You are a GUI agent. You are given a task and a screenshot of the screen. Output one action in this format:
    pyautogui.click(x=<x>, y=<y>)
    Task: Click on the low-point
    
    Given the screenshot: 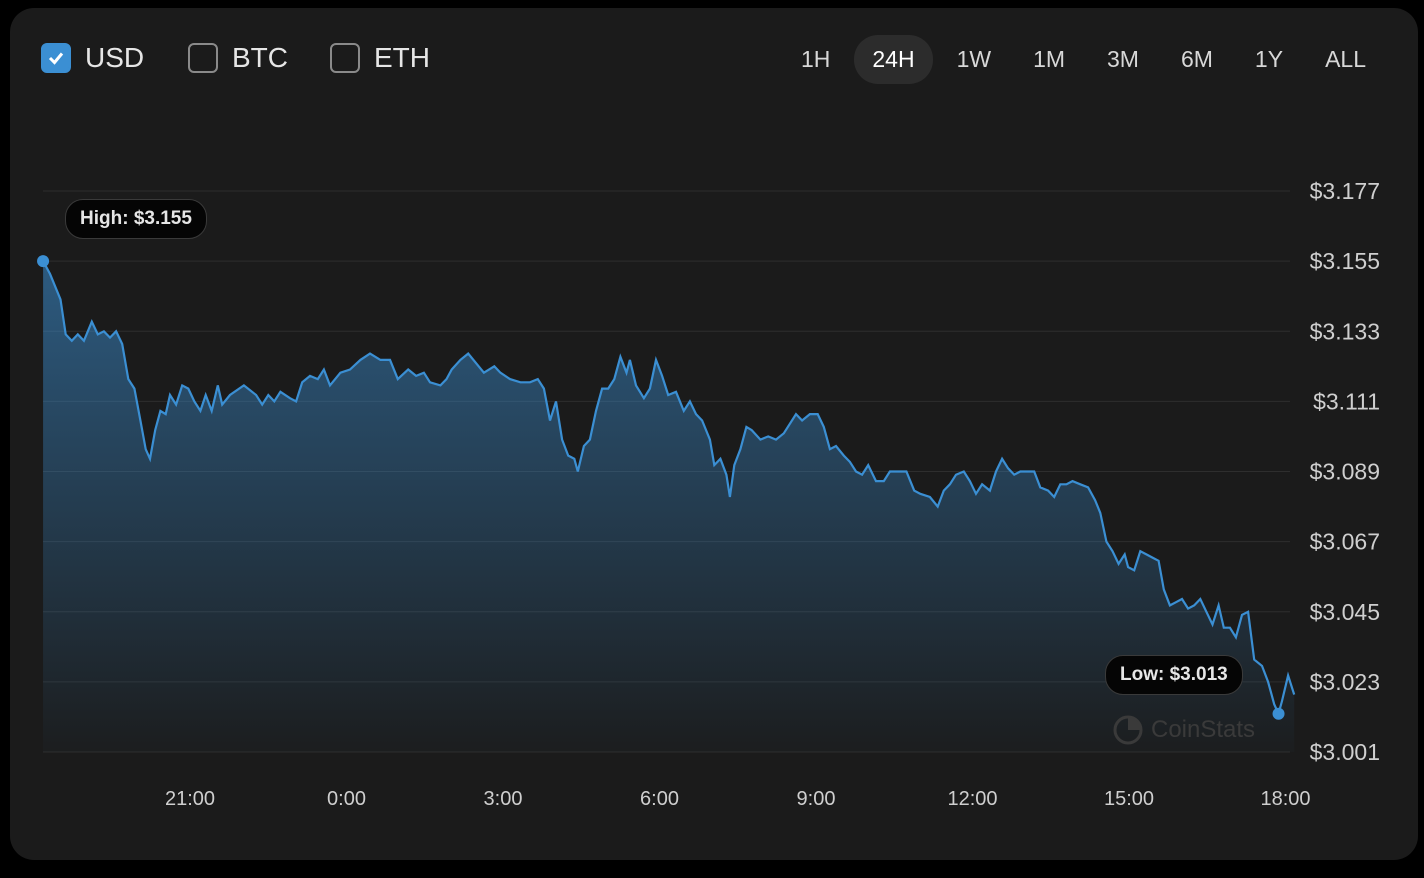 What is the action you would take?
    pyautogui.click(x=1278, y=713)
    